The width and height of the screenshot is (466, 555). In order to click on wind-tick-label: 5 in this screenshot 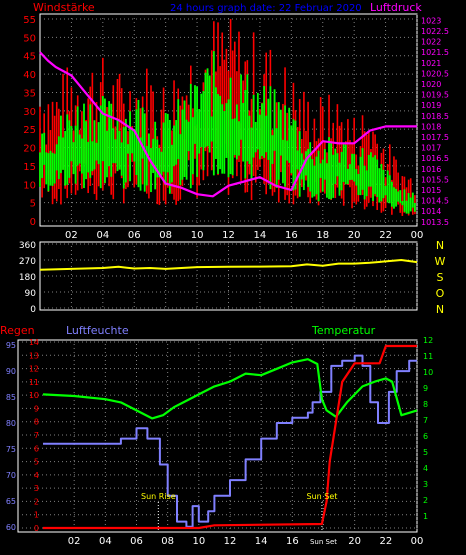, I will do `click(33, 204)`.